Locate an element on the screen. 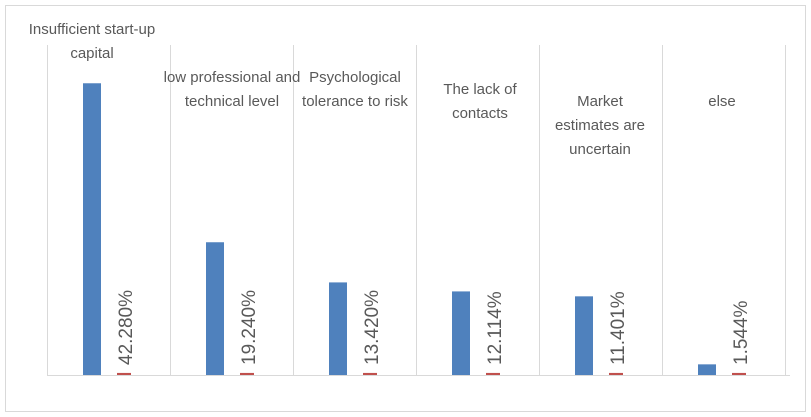 This screenshot has height=417, width=811. data-label: 12.114% is located at coordinates (495, 328).